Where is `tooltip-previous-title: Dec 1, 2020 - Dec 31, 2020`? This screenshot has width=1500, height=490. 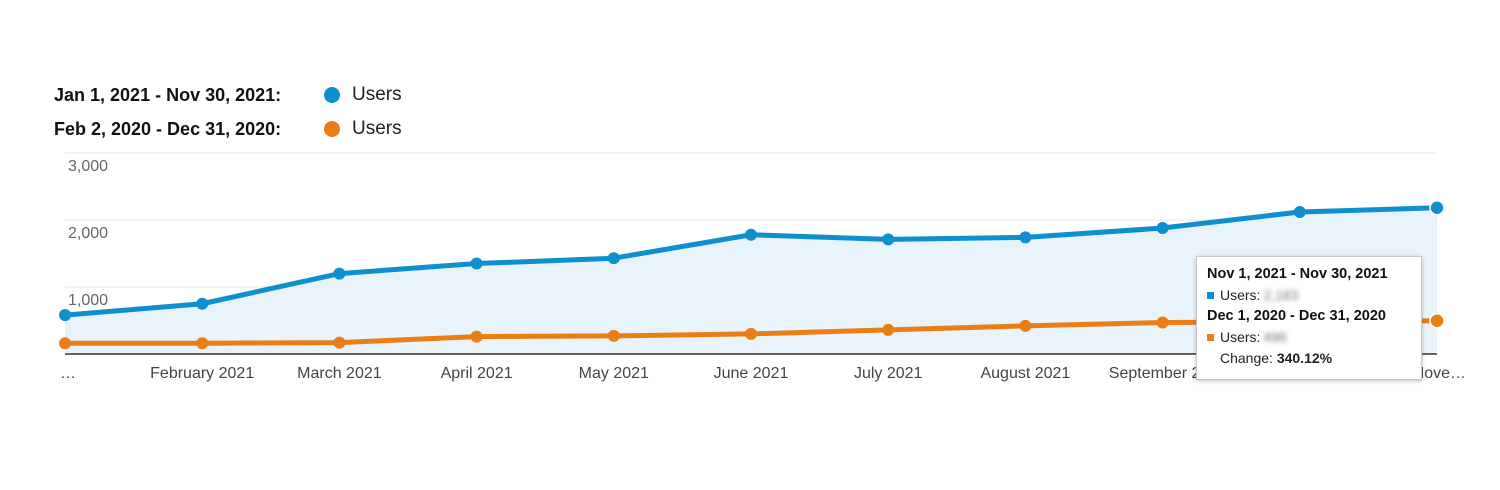 tooltip-previous-title: Dec 1, 2020 - Dec 31, 2020 is located at coordinates (1296, 316).